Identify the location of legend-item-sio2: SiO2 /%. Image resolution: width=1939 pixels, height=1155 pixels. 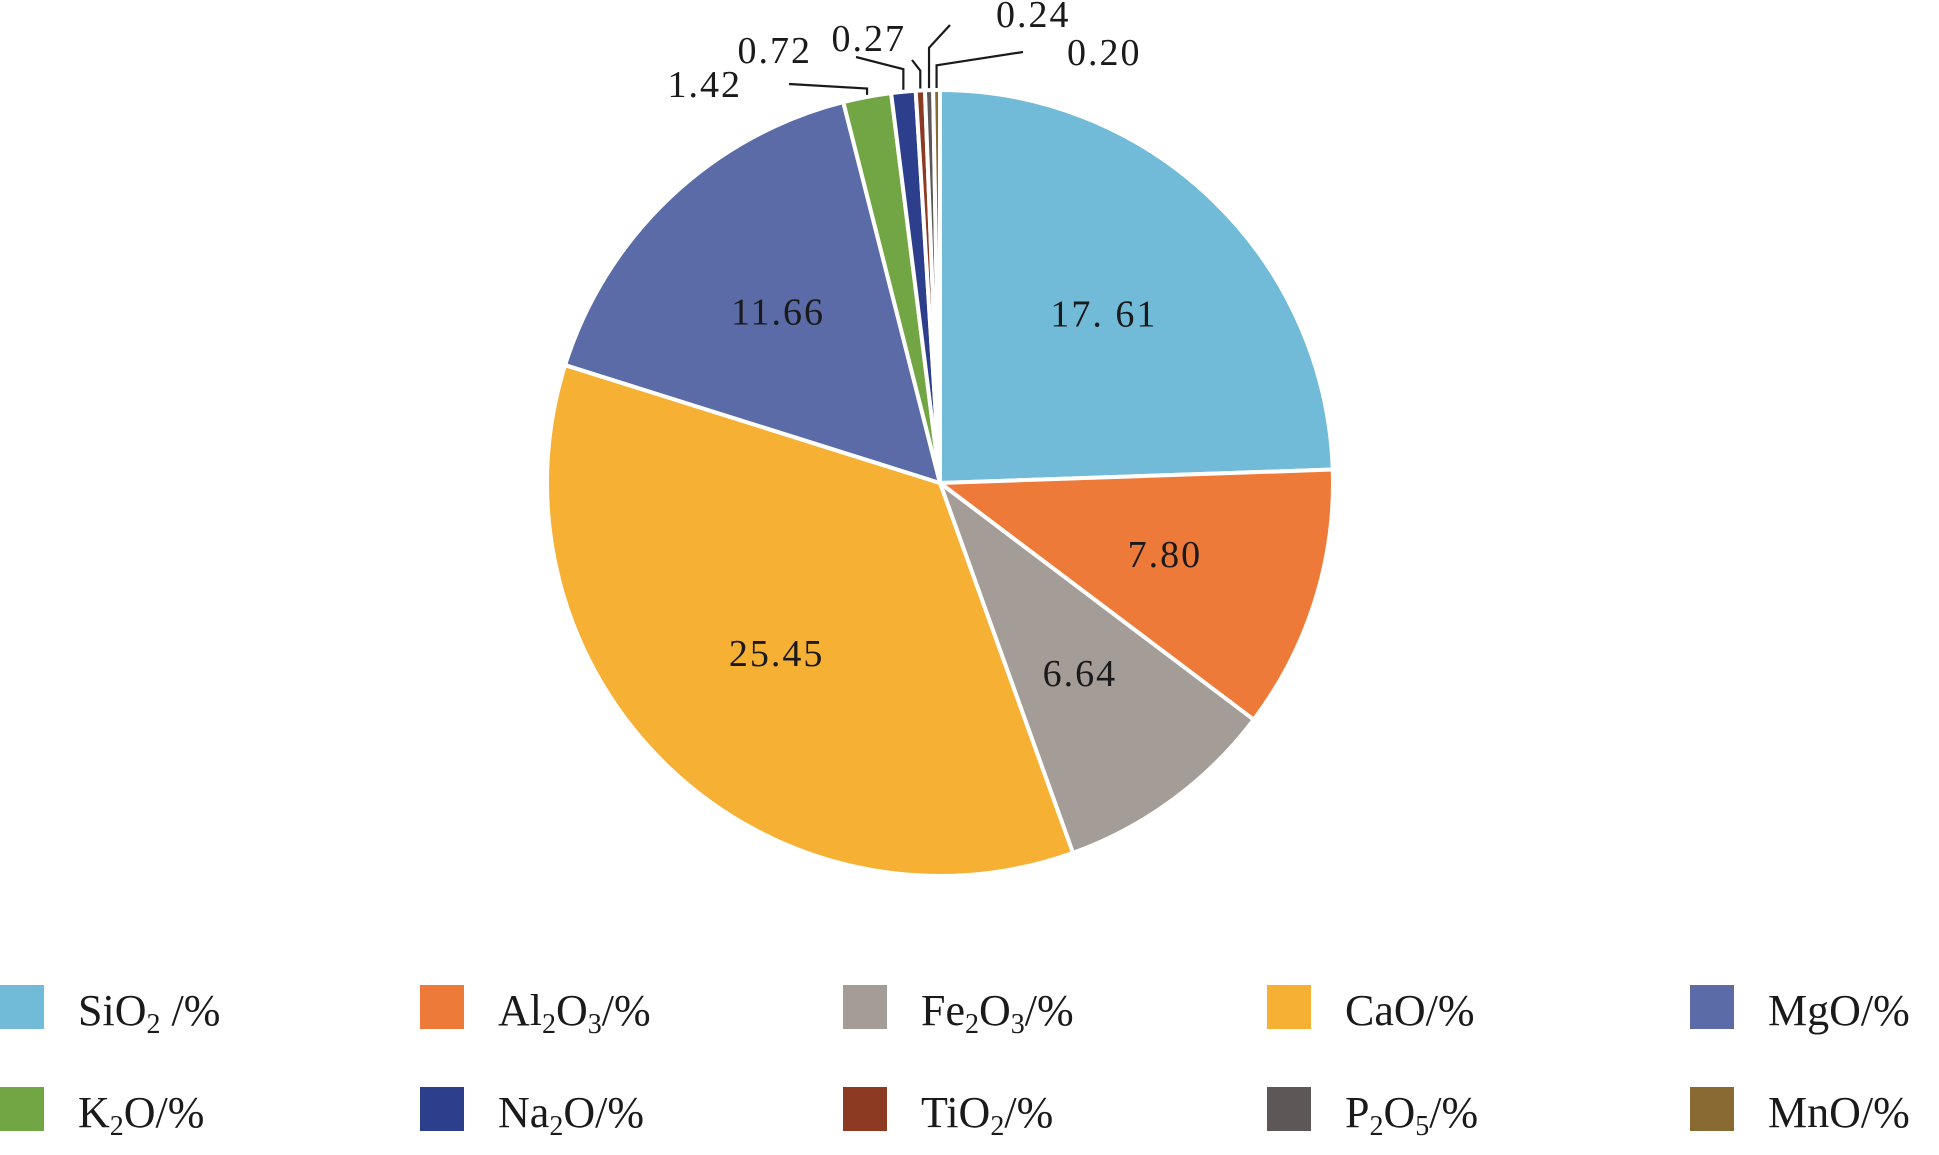
(110, 1012).